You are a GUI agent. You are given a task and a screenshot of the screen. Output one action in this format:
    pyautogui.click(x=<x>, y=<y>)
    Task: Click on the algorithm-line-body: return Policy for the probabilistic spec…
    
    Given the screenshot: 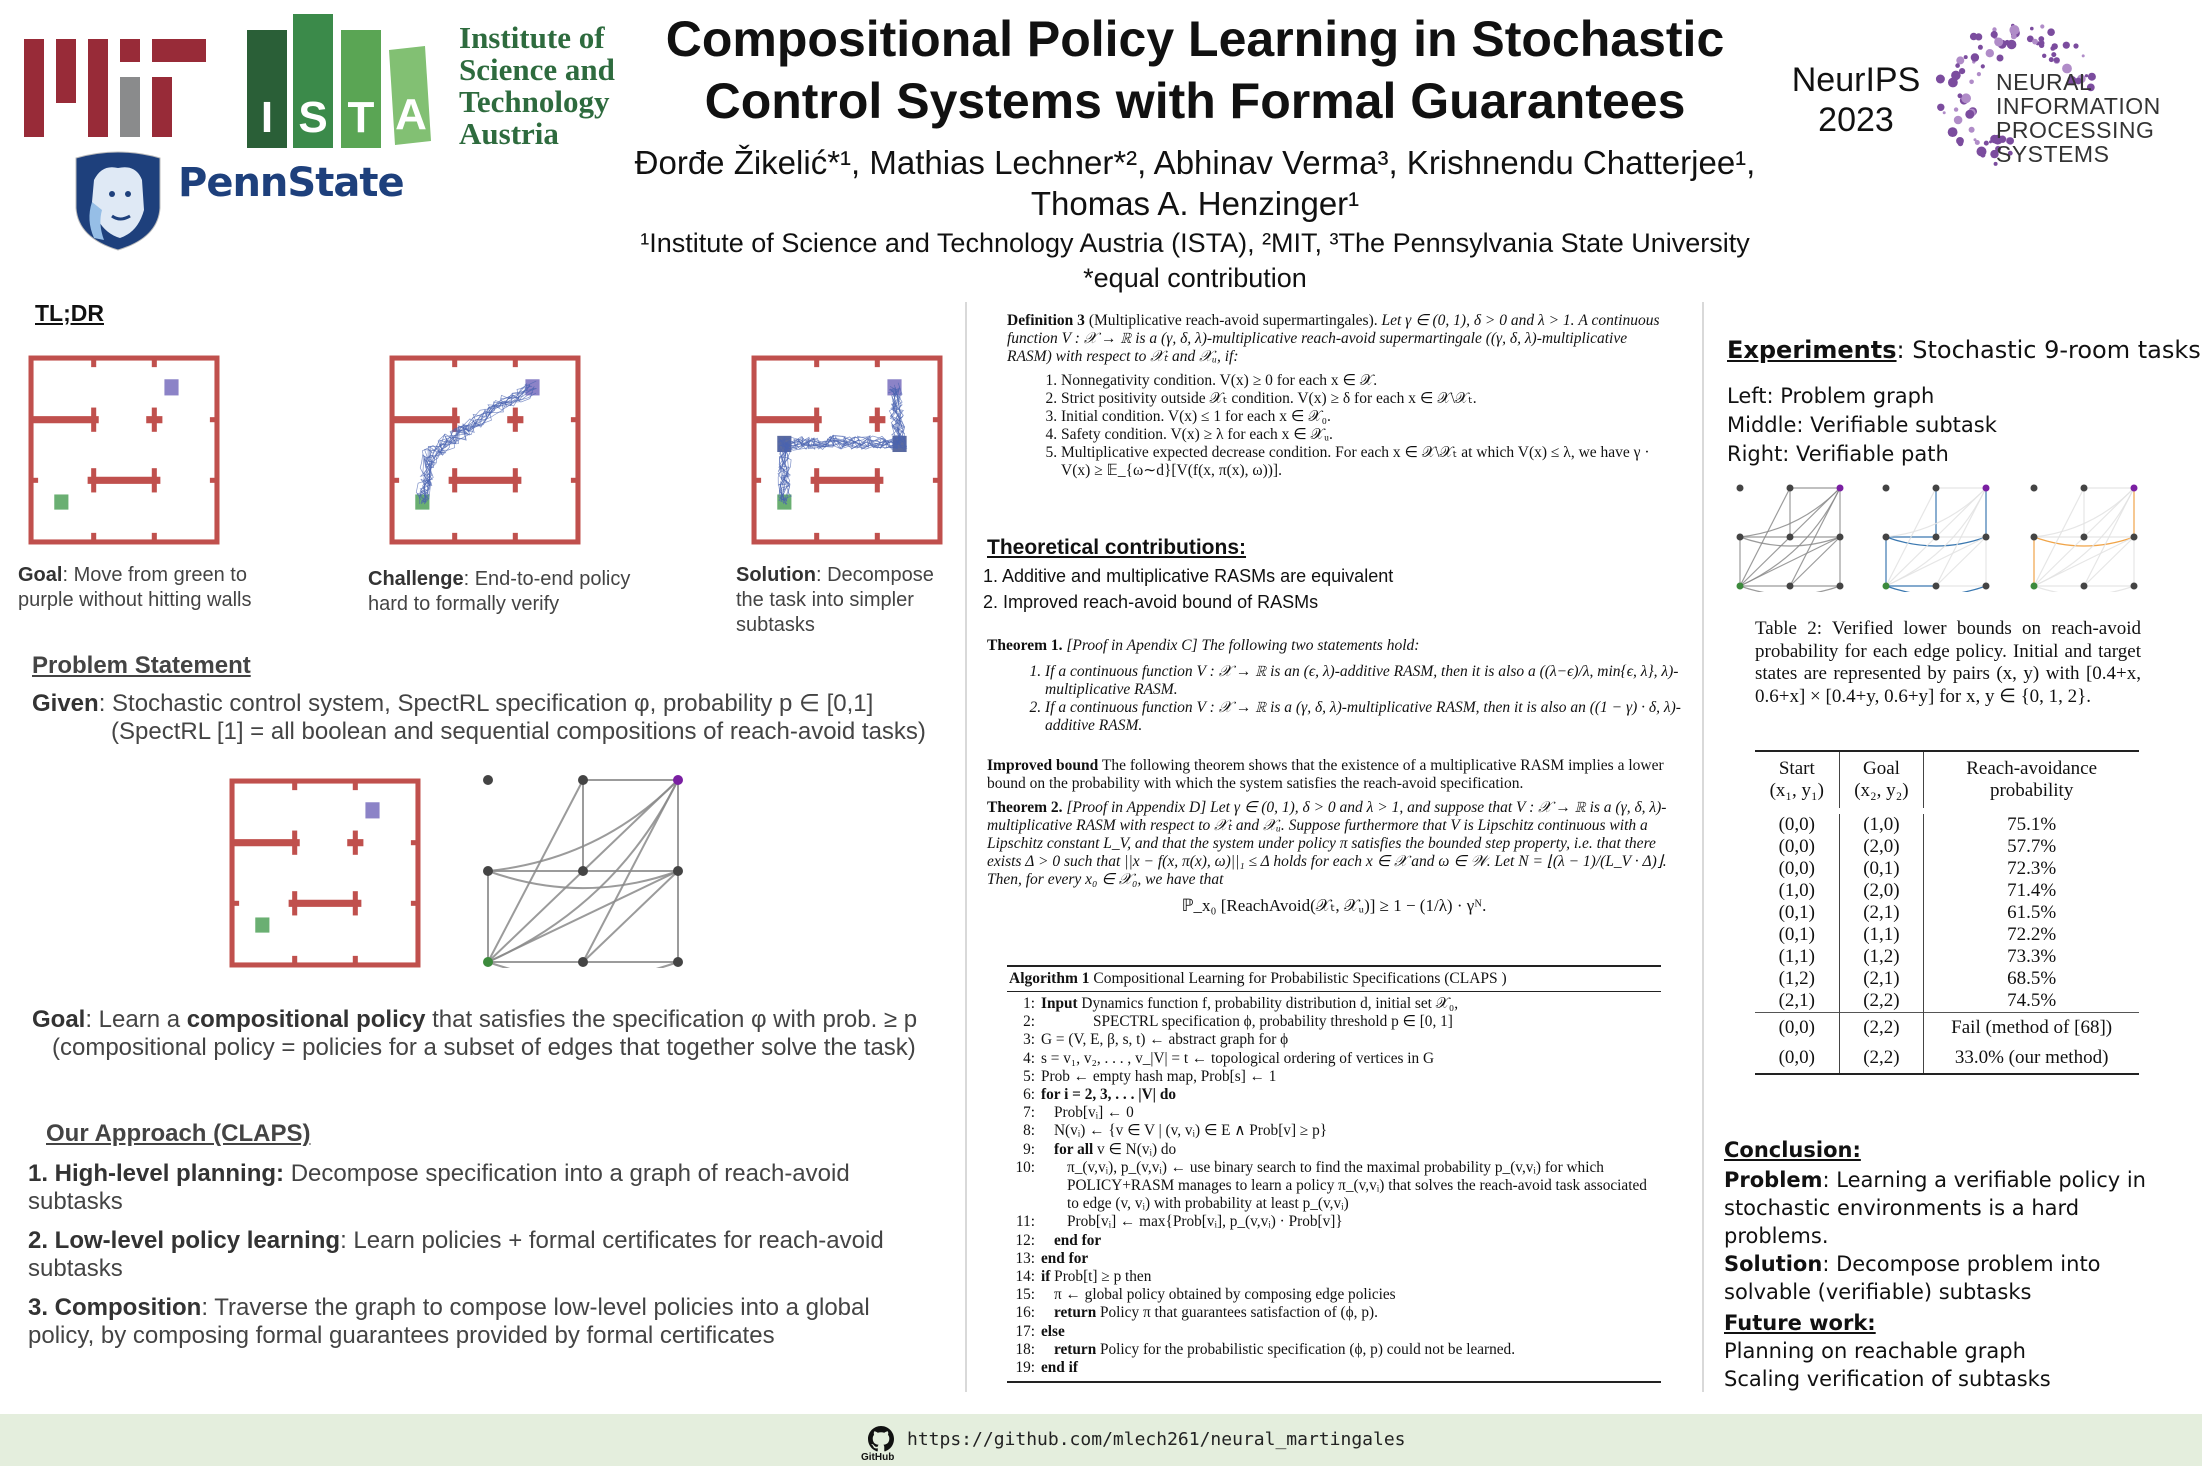 What is the action you would take?
    pyautogui.click(x=1278, y=1350)
    